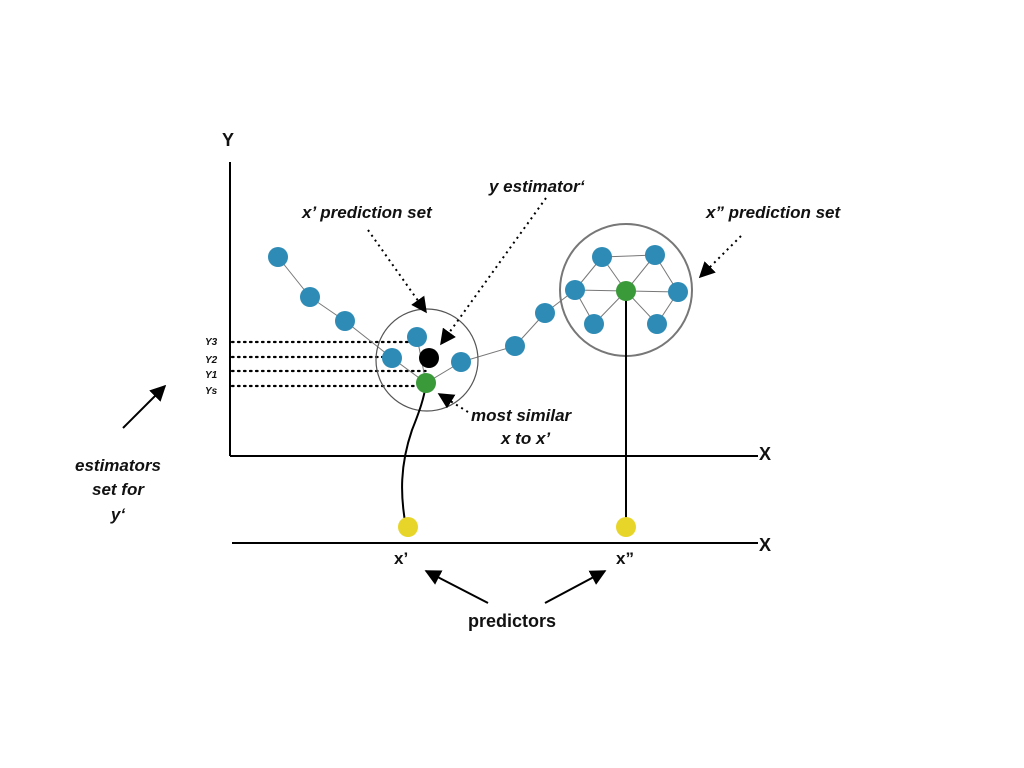 This screenshot has height=768, width=1024. Describe the element at coordinates (408, 527) in the screenshot. I see `predictor-node-x1` at that location.